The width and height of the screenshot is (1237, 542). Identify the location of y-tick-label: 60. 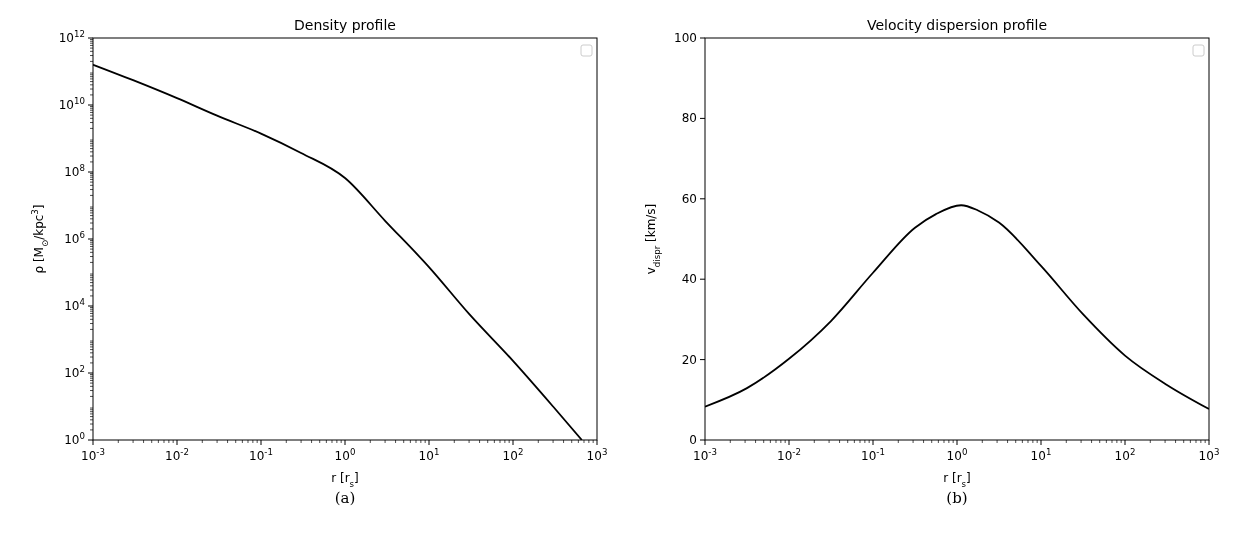
(689, 198).